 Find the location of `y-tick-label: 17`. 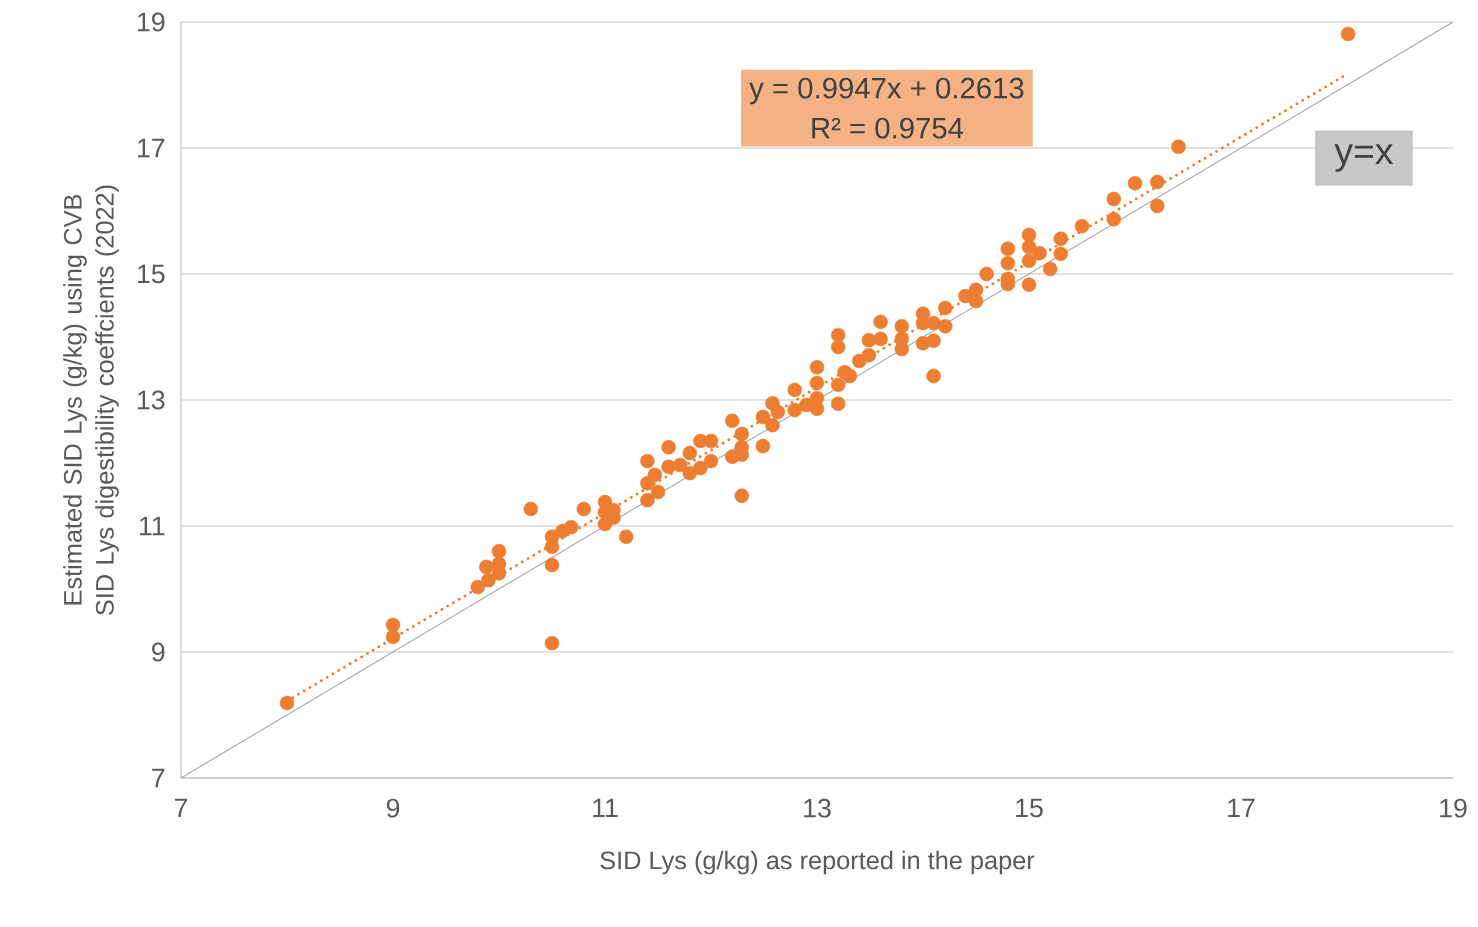

y-tick-label: 17 is located at coordinates (151, 148).